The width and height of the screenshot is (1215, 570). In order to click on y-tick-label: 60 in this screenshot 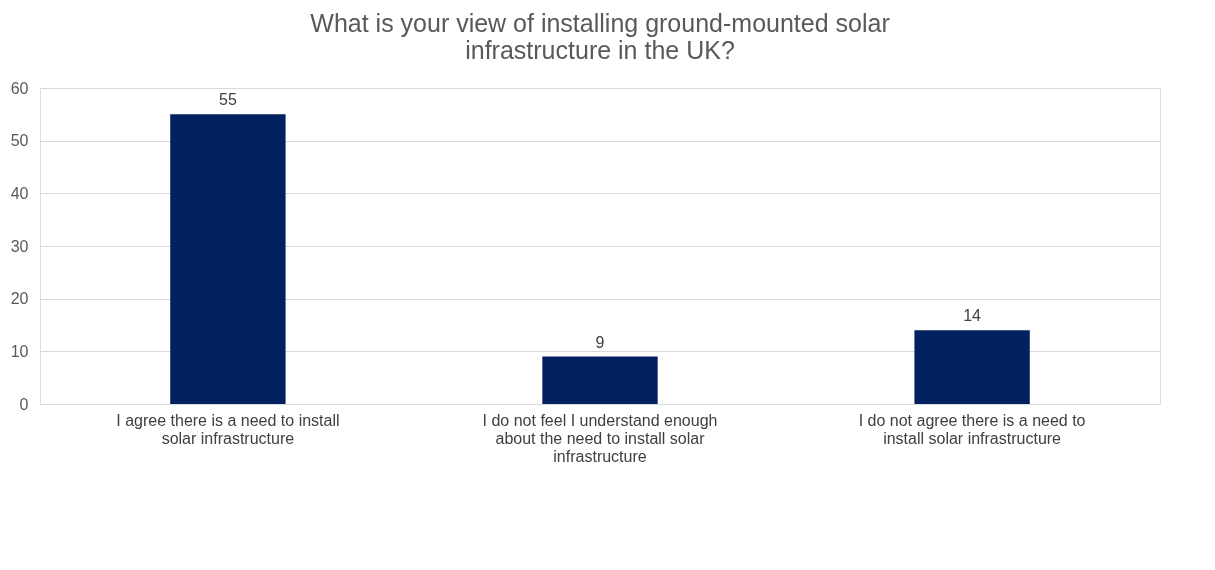, I will do `click(19, 88)`.